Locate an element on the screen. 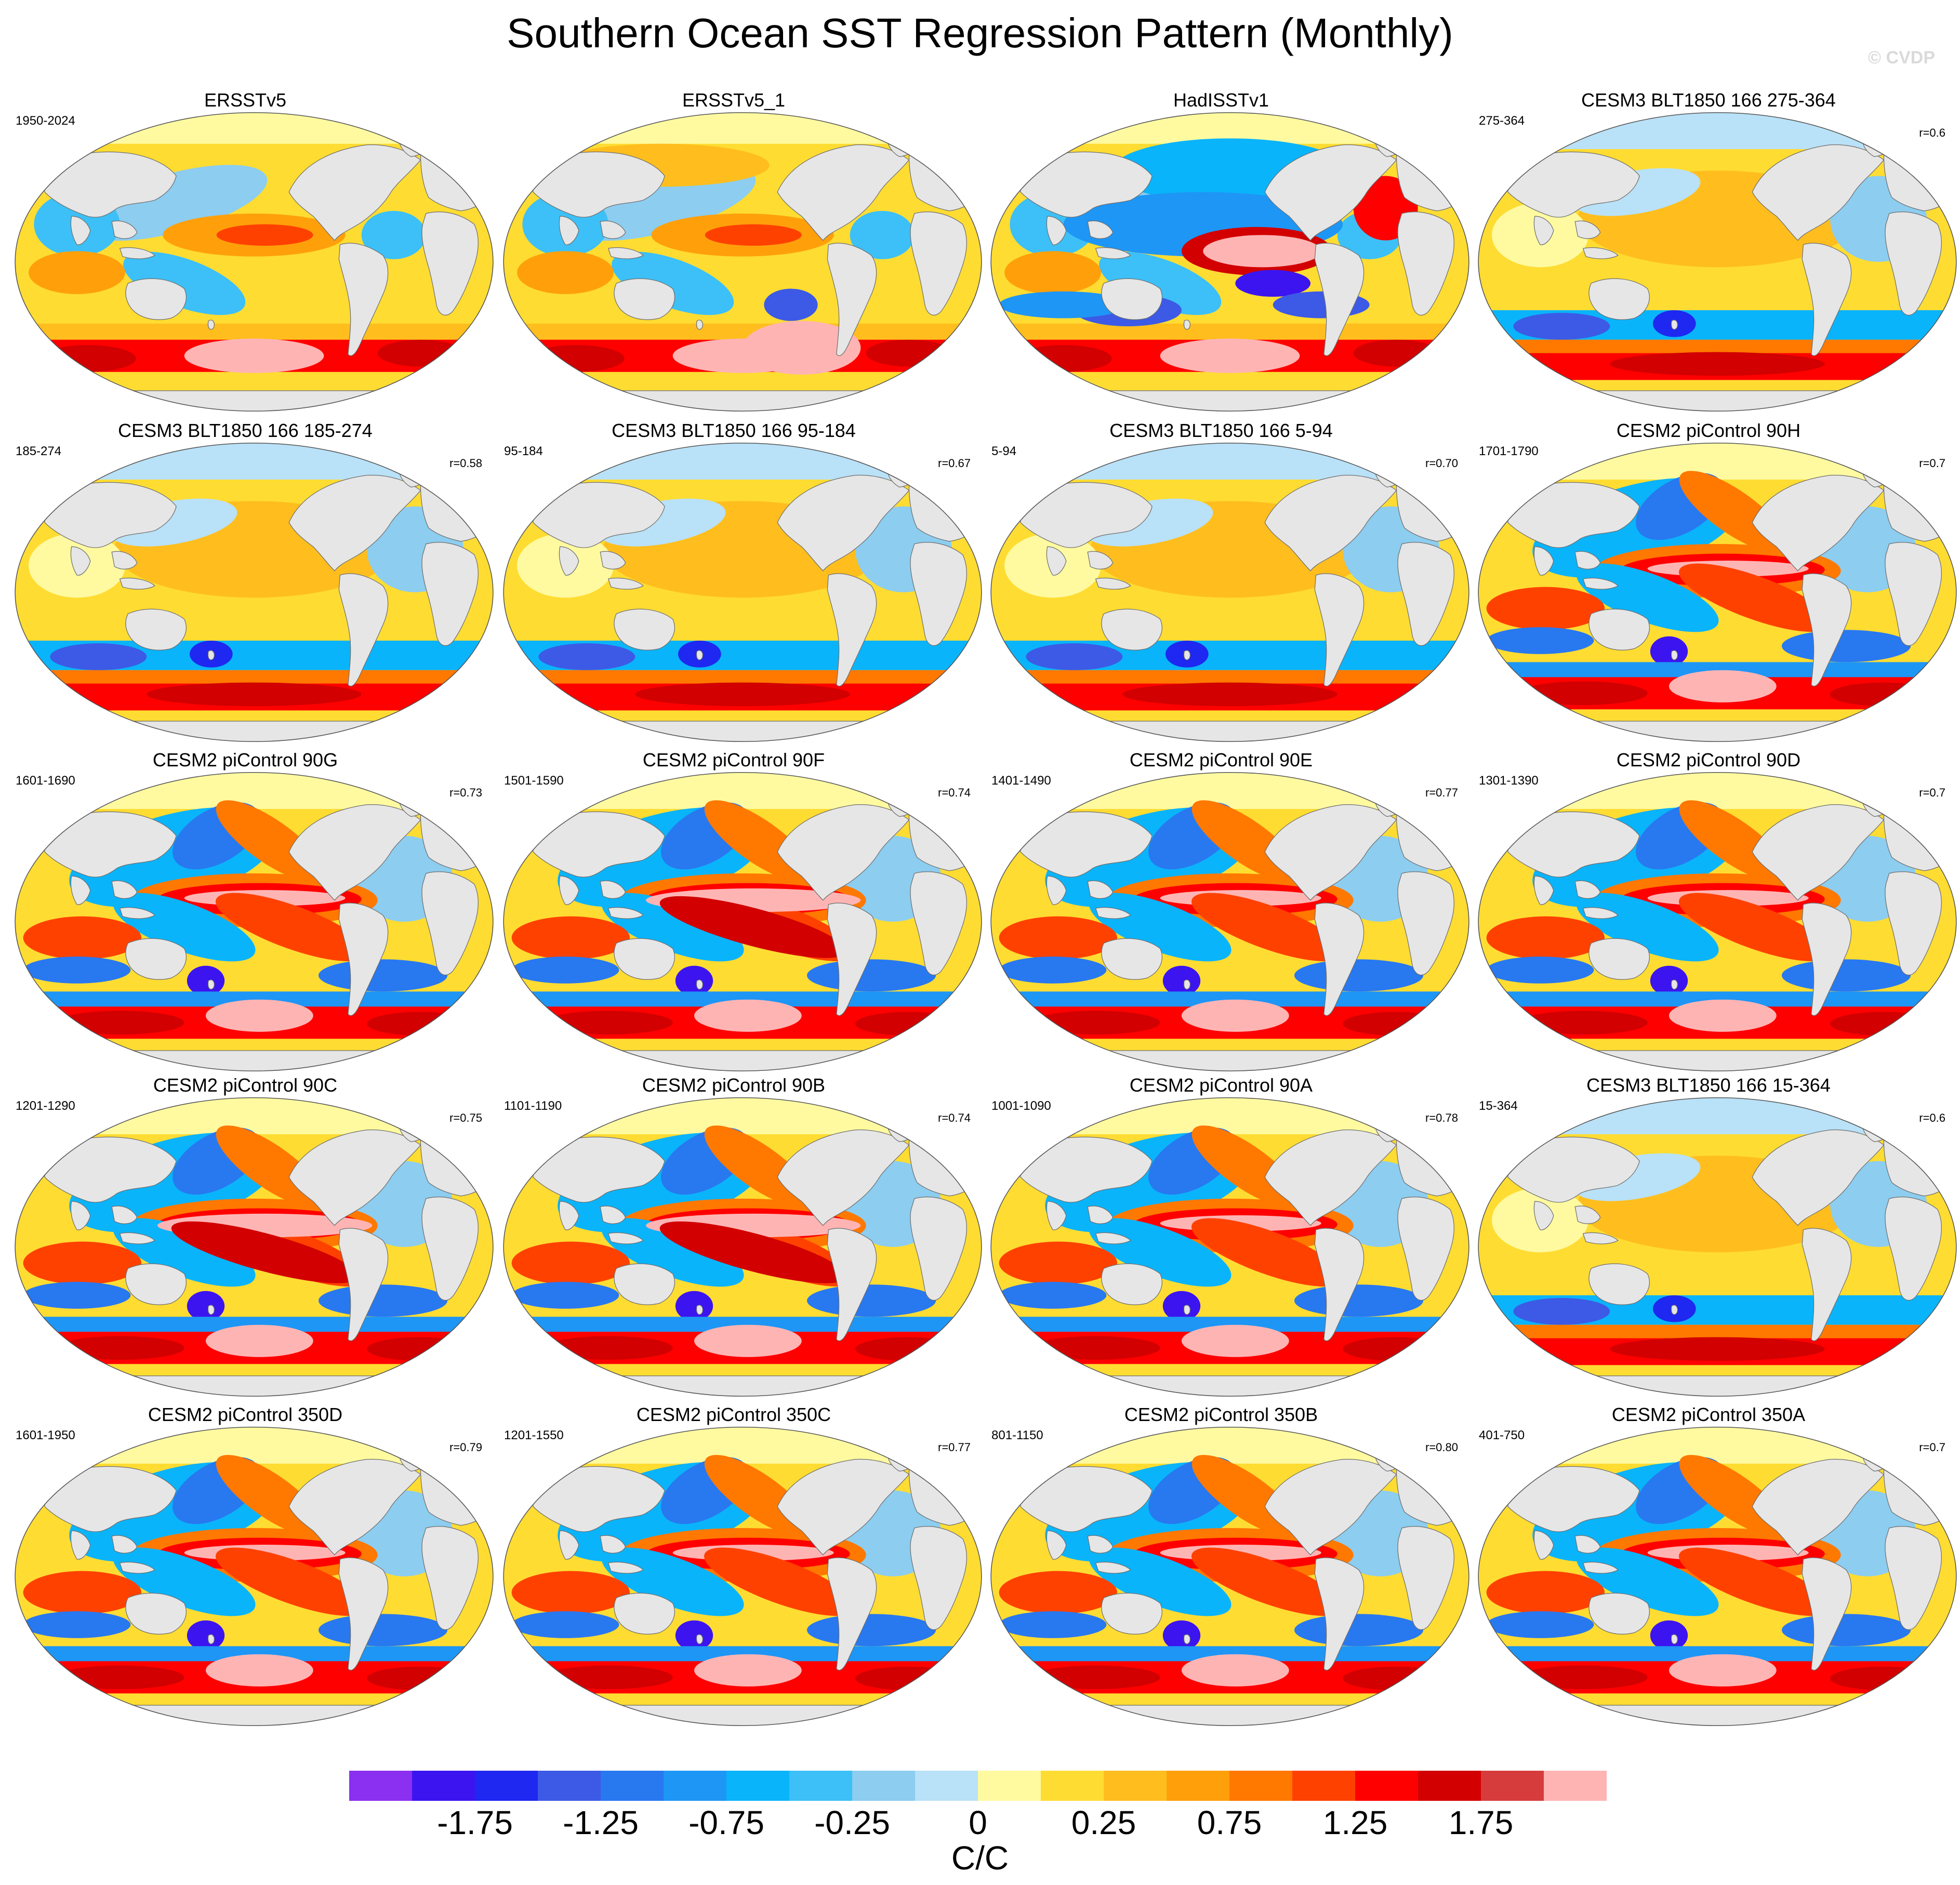 This screenshot has width=1960, height=1885. panel-years: 1101-1190 is located at coordinates (533, 1106).